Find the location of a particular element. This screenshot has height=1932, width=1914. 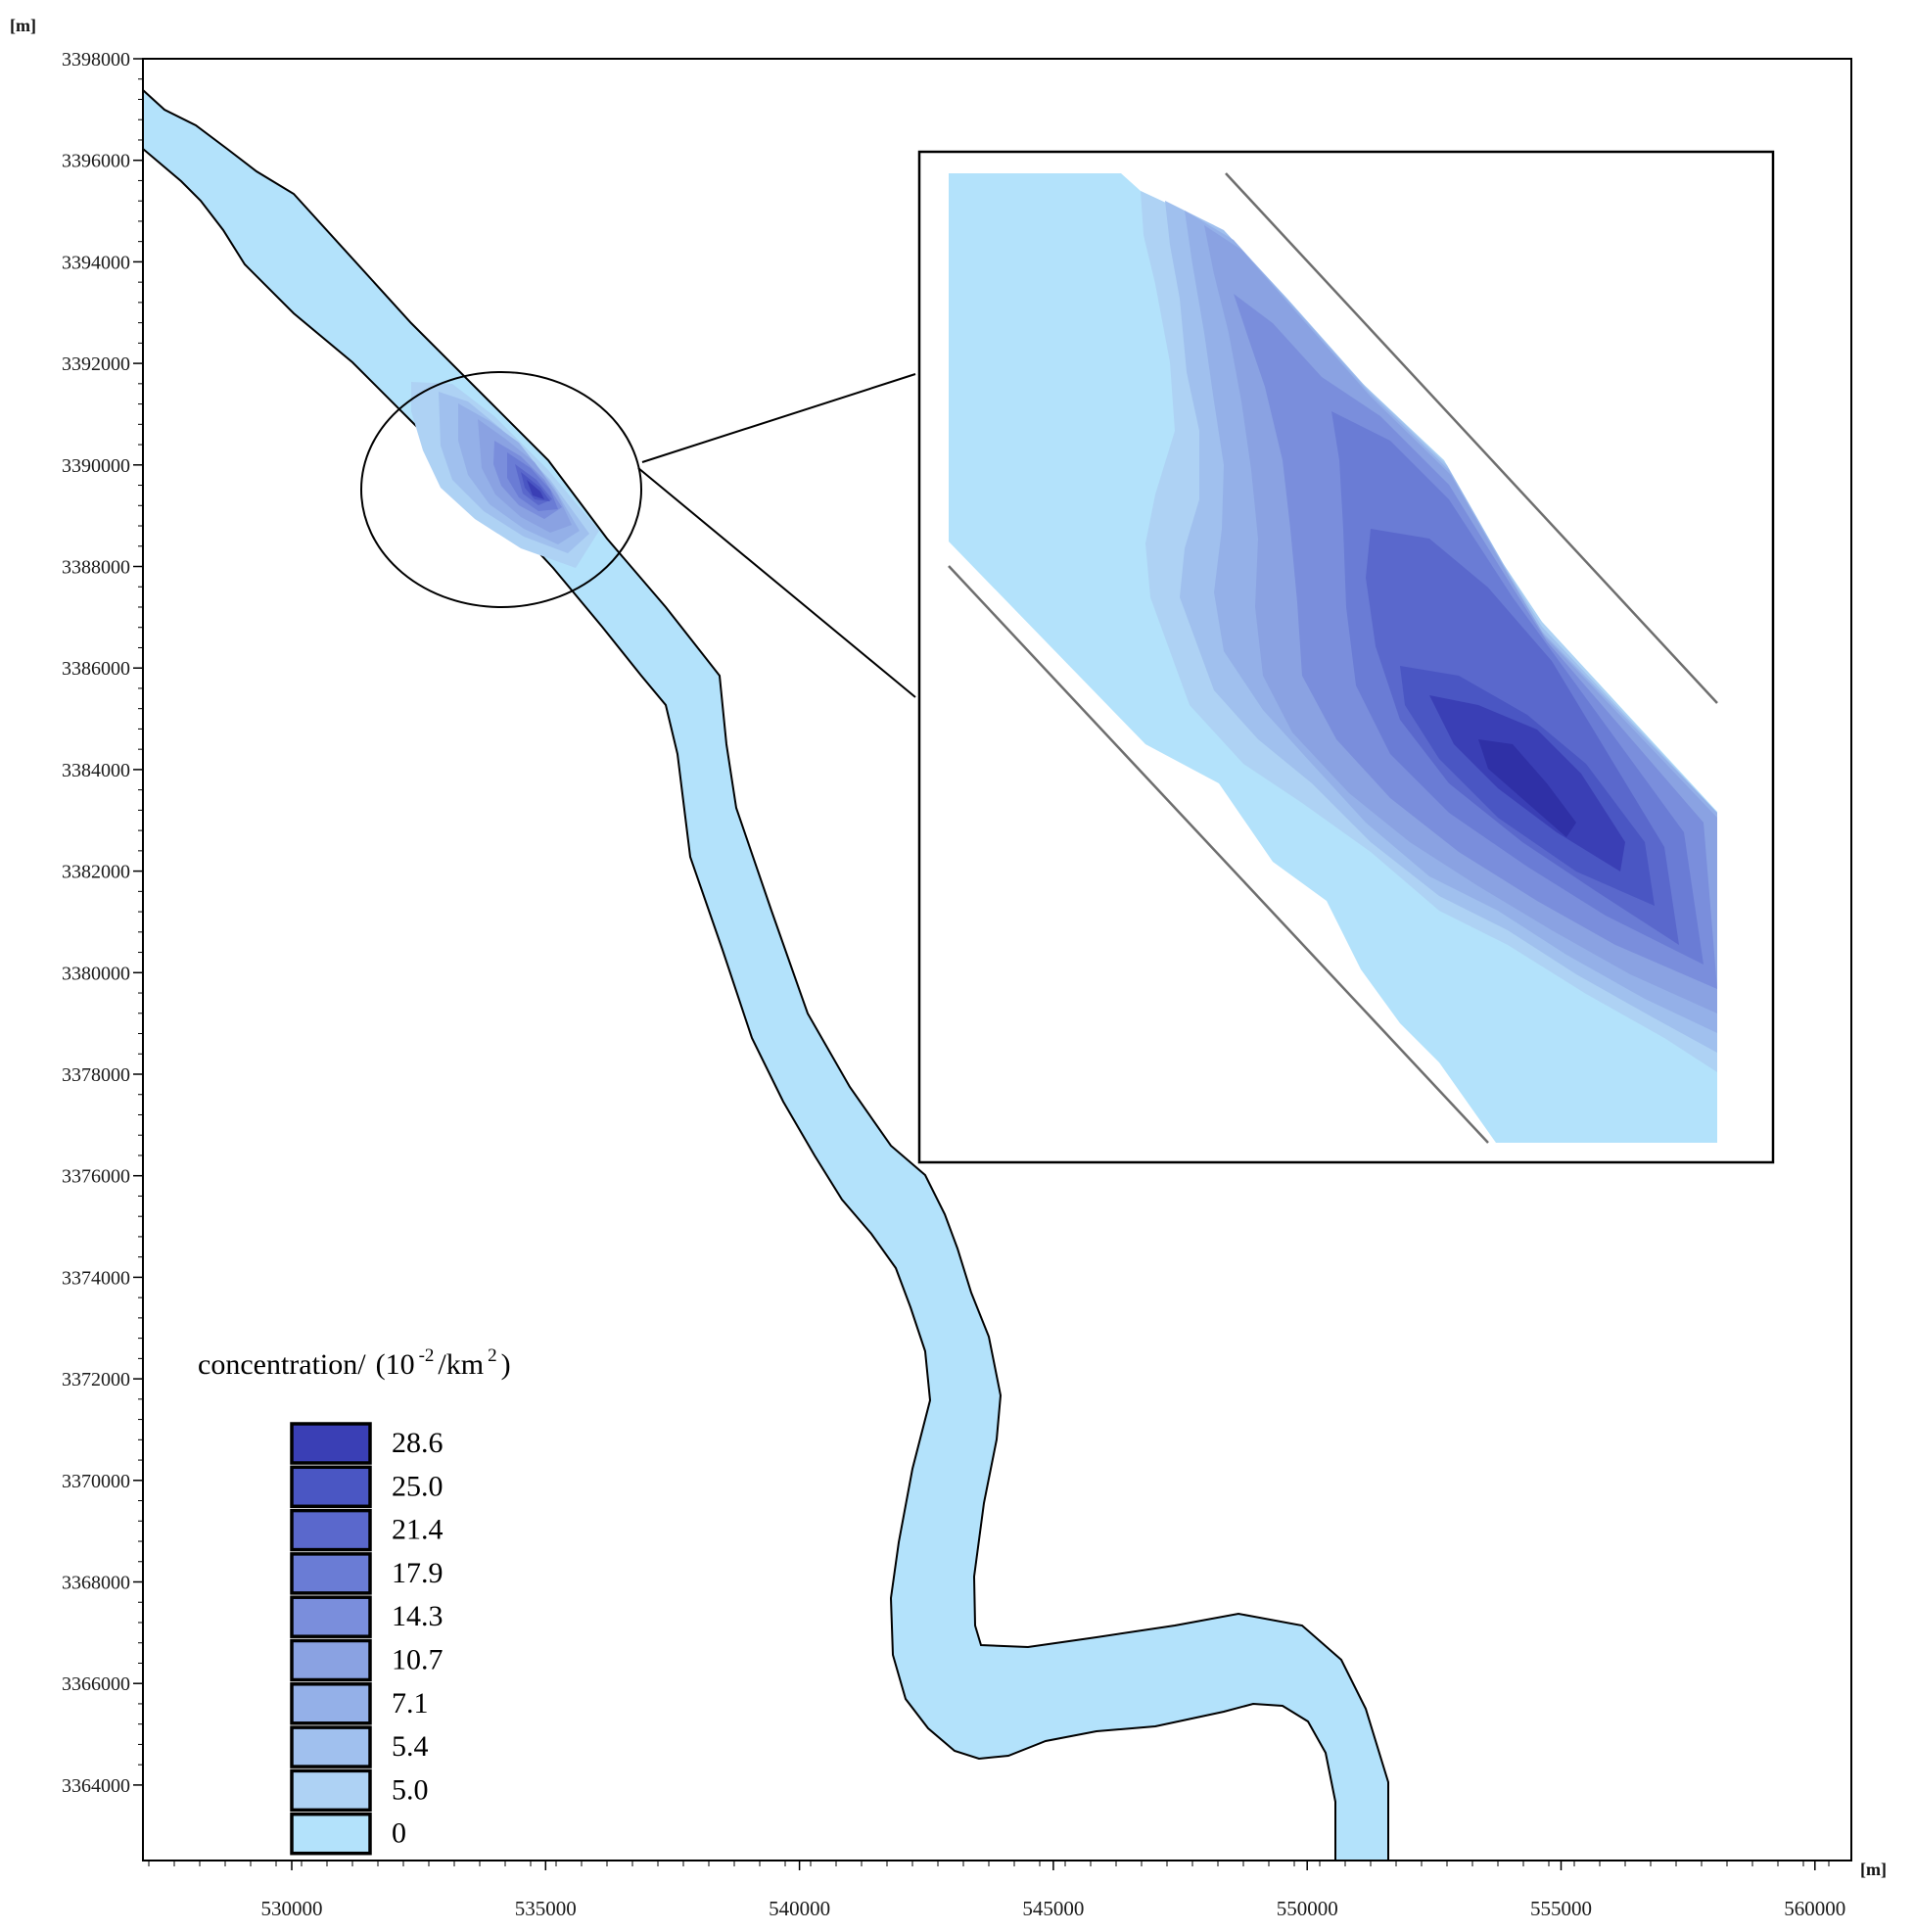

legend-label: 0 is located at coordinates (399, 1833).